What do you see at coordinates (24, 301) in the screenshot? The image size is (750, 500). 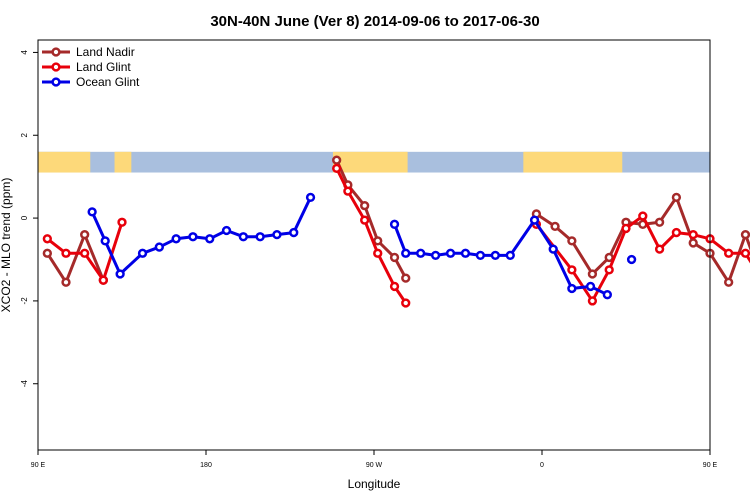 I see `y-tick-label: -2` at bounding box center [24, 301].